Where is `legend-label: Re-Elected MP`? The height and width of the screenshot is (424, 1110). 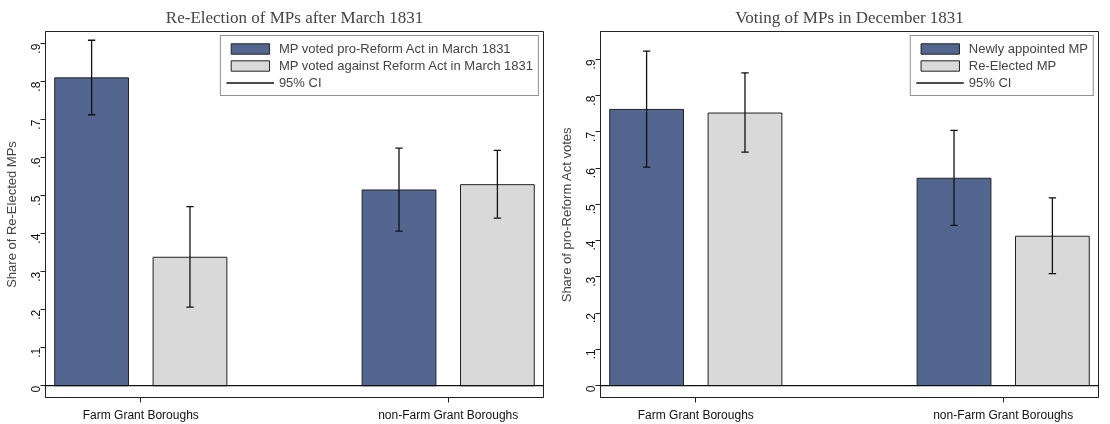
legend-label: Re-Elected MP is located at coordinates (1012, 65).